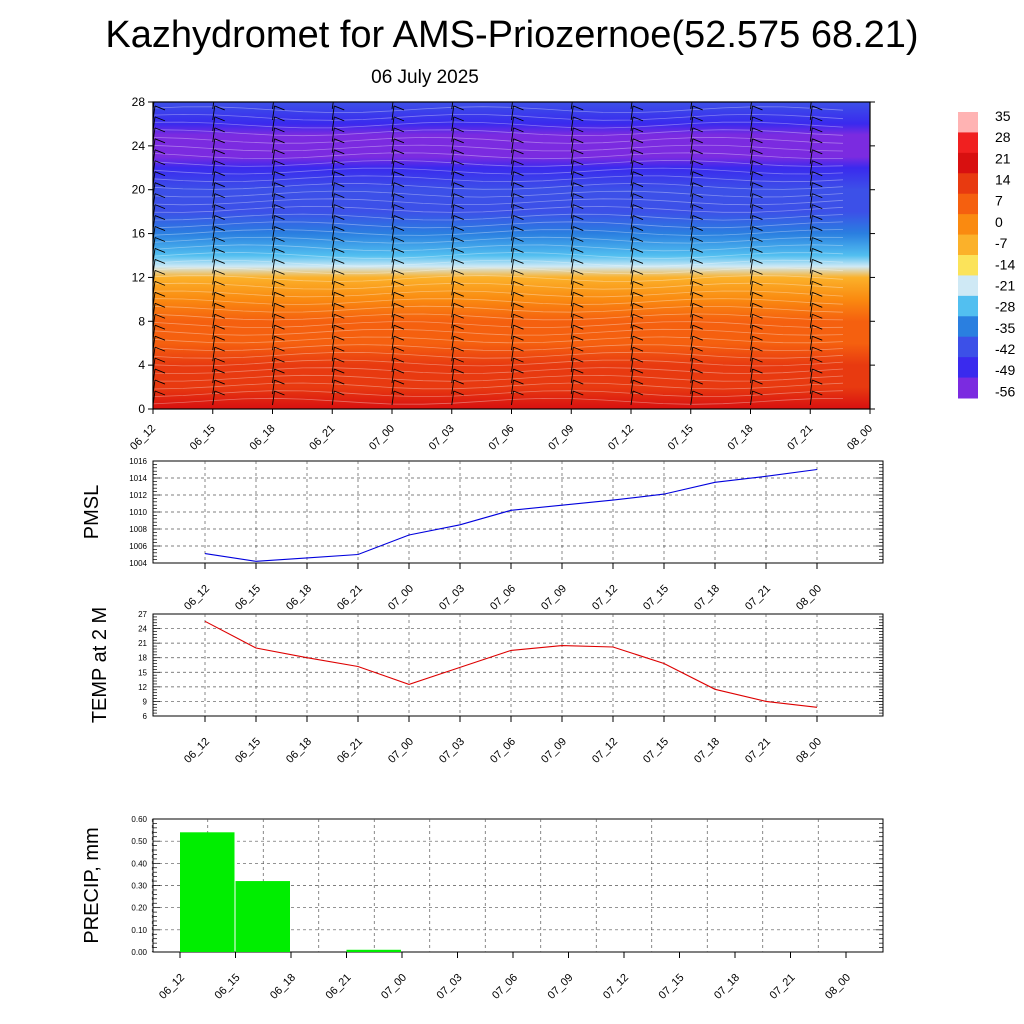 The image size is (1024, 1024). Describe the element at coordinates (452, 598) in the screenshot. I see `x-tick-label: 07_03` at that location.